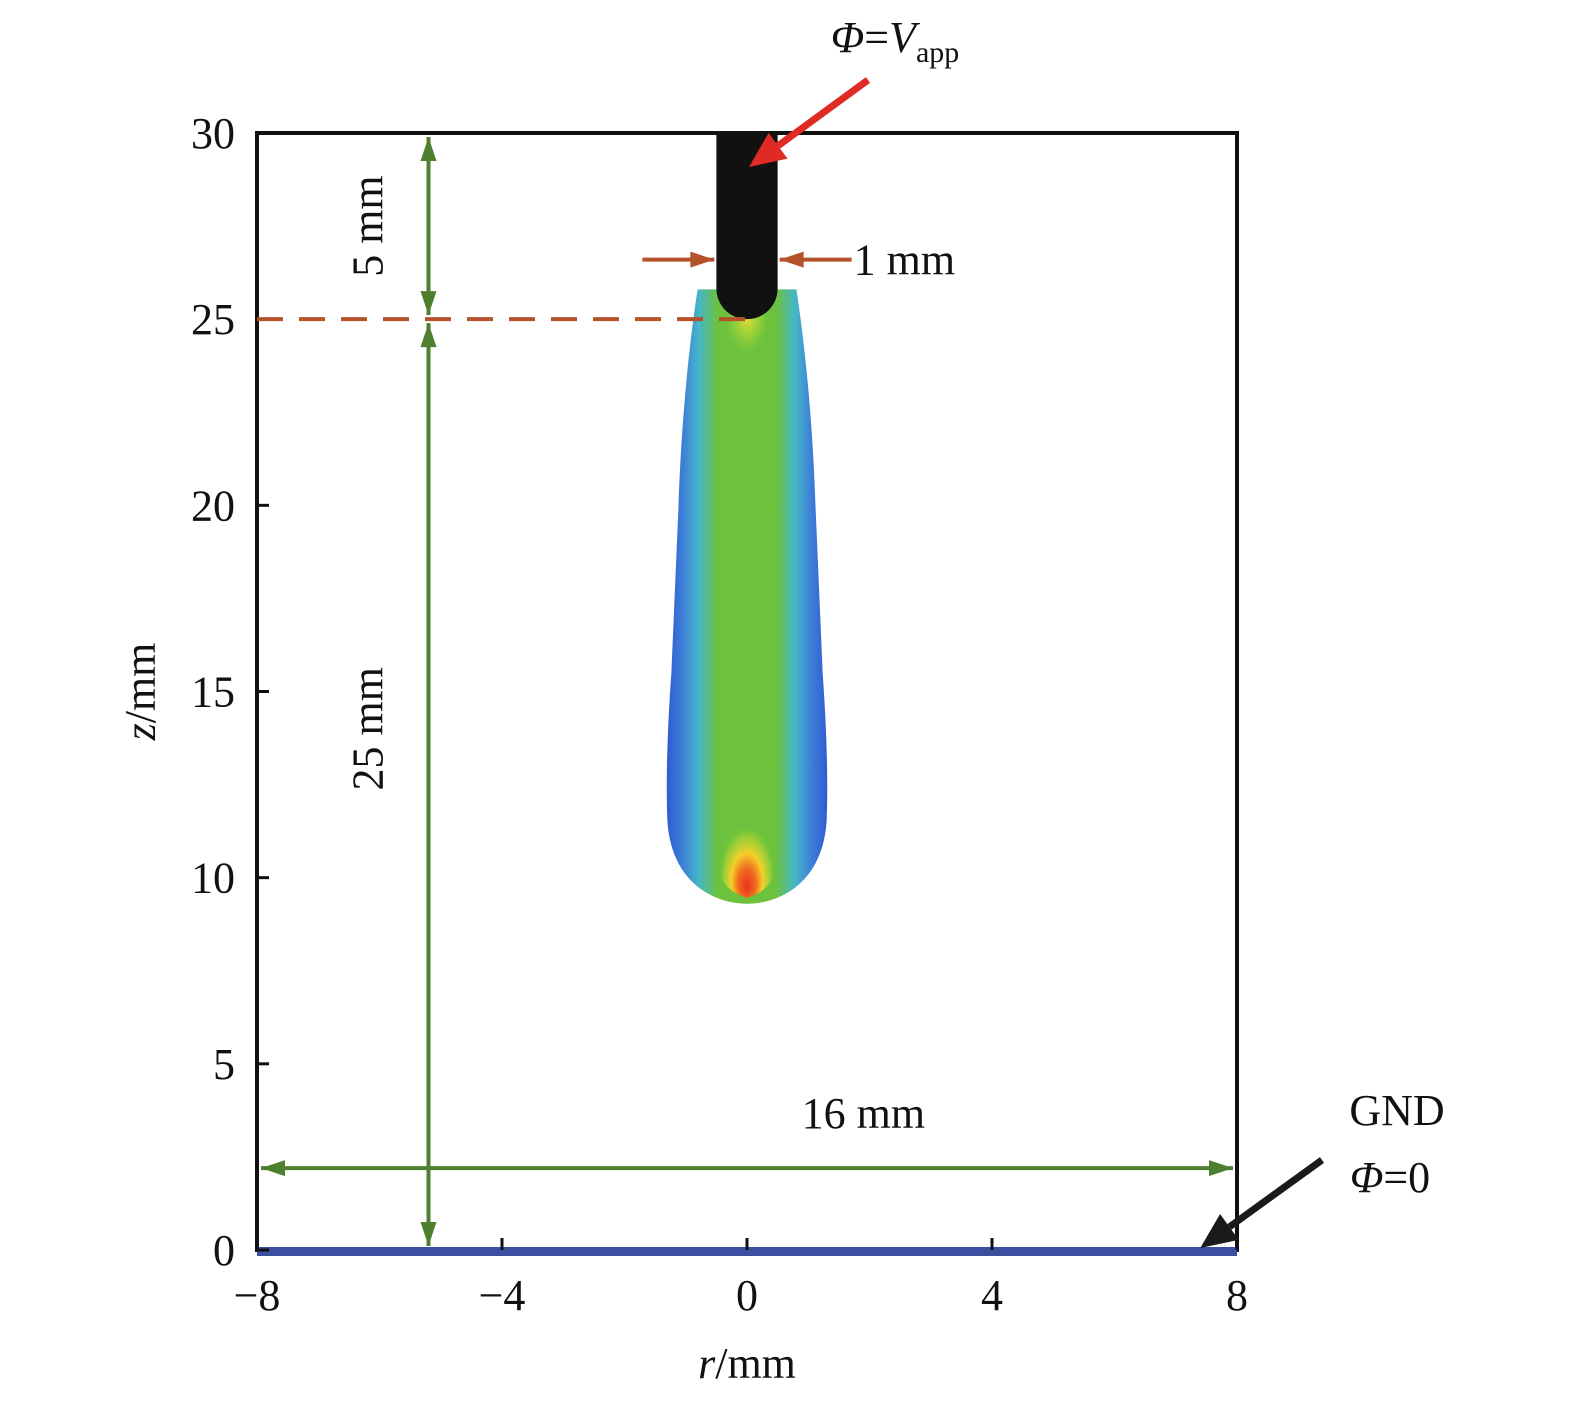 This screenshot has height=1407, width=1575. What do you see at coordinates (224, 1250) in the screenshot?
I see `y-tick-label: 0` at bounding box center [224, 1250].